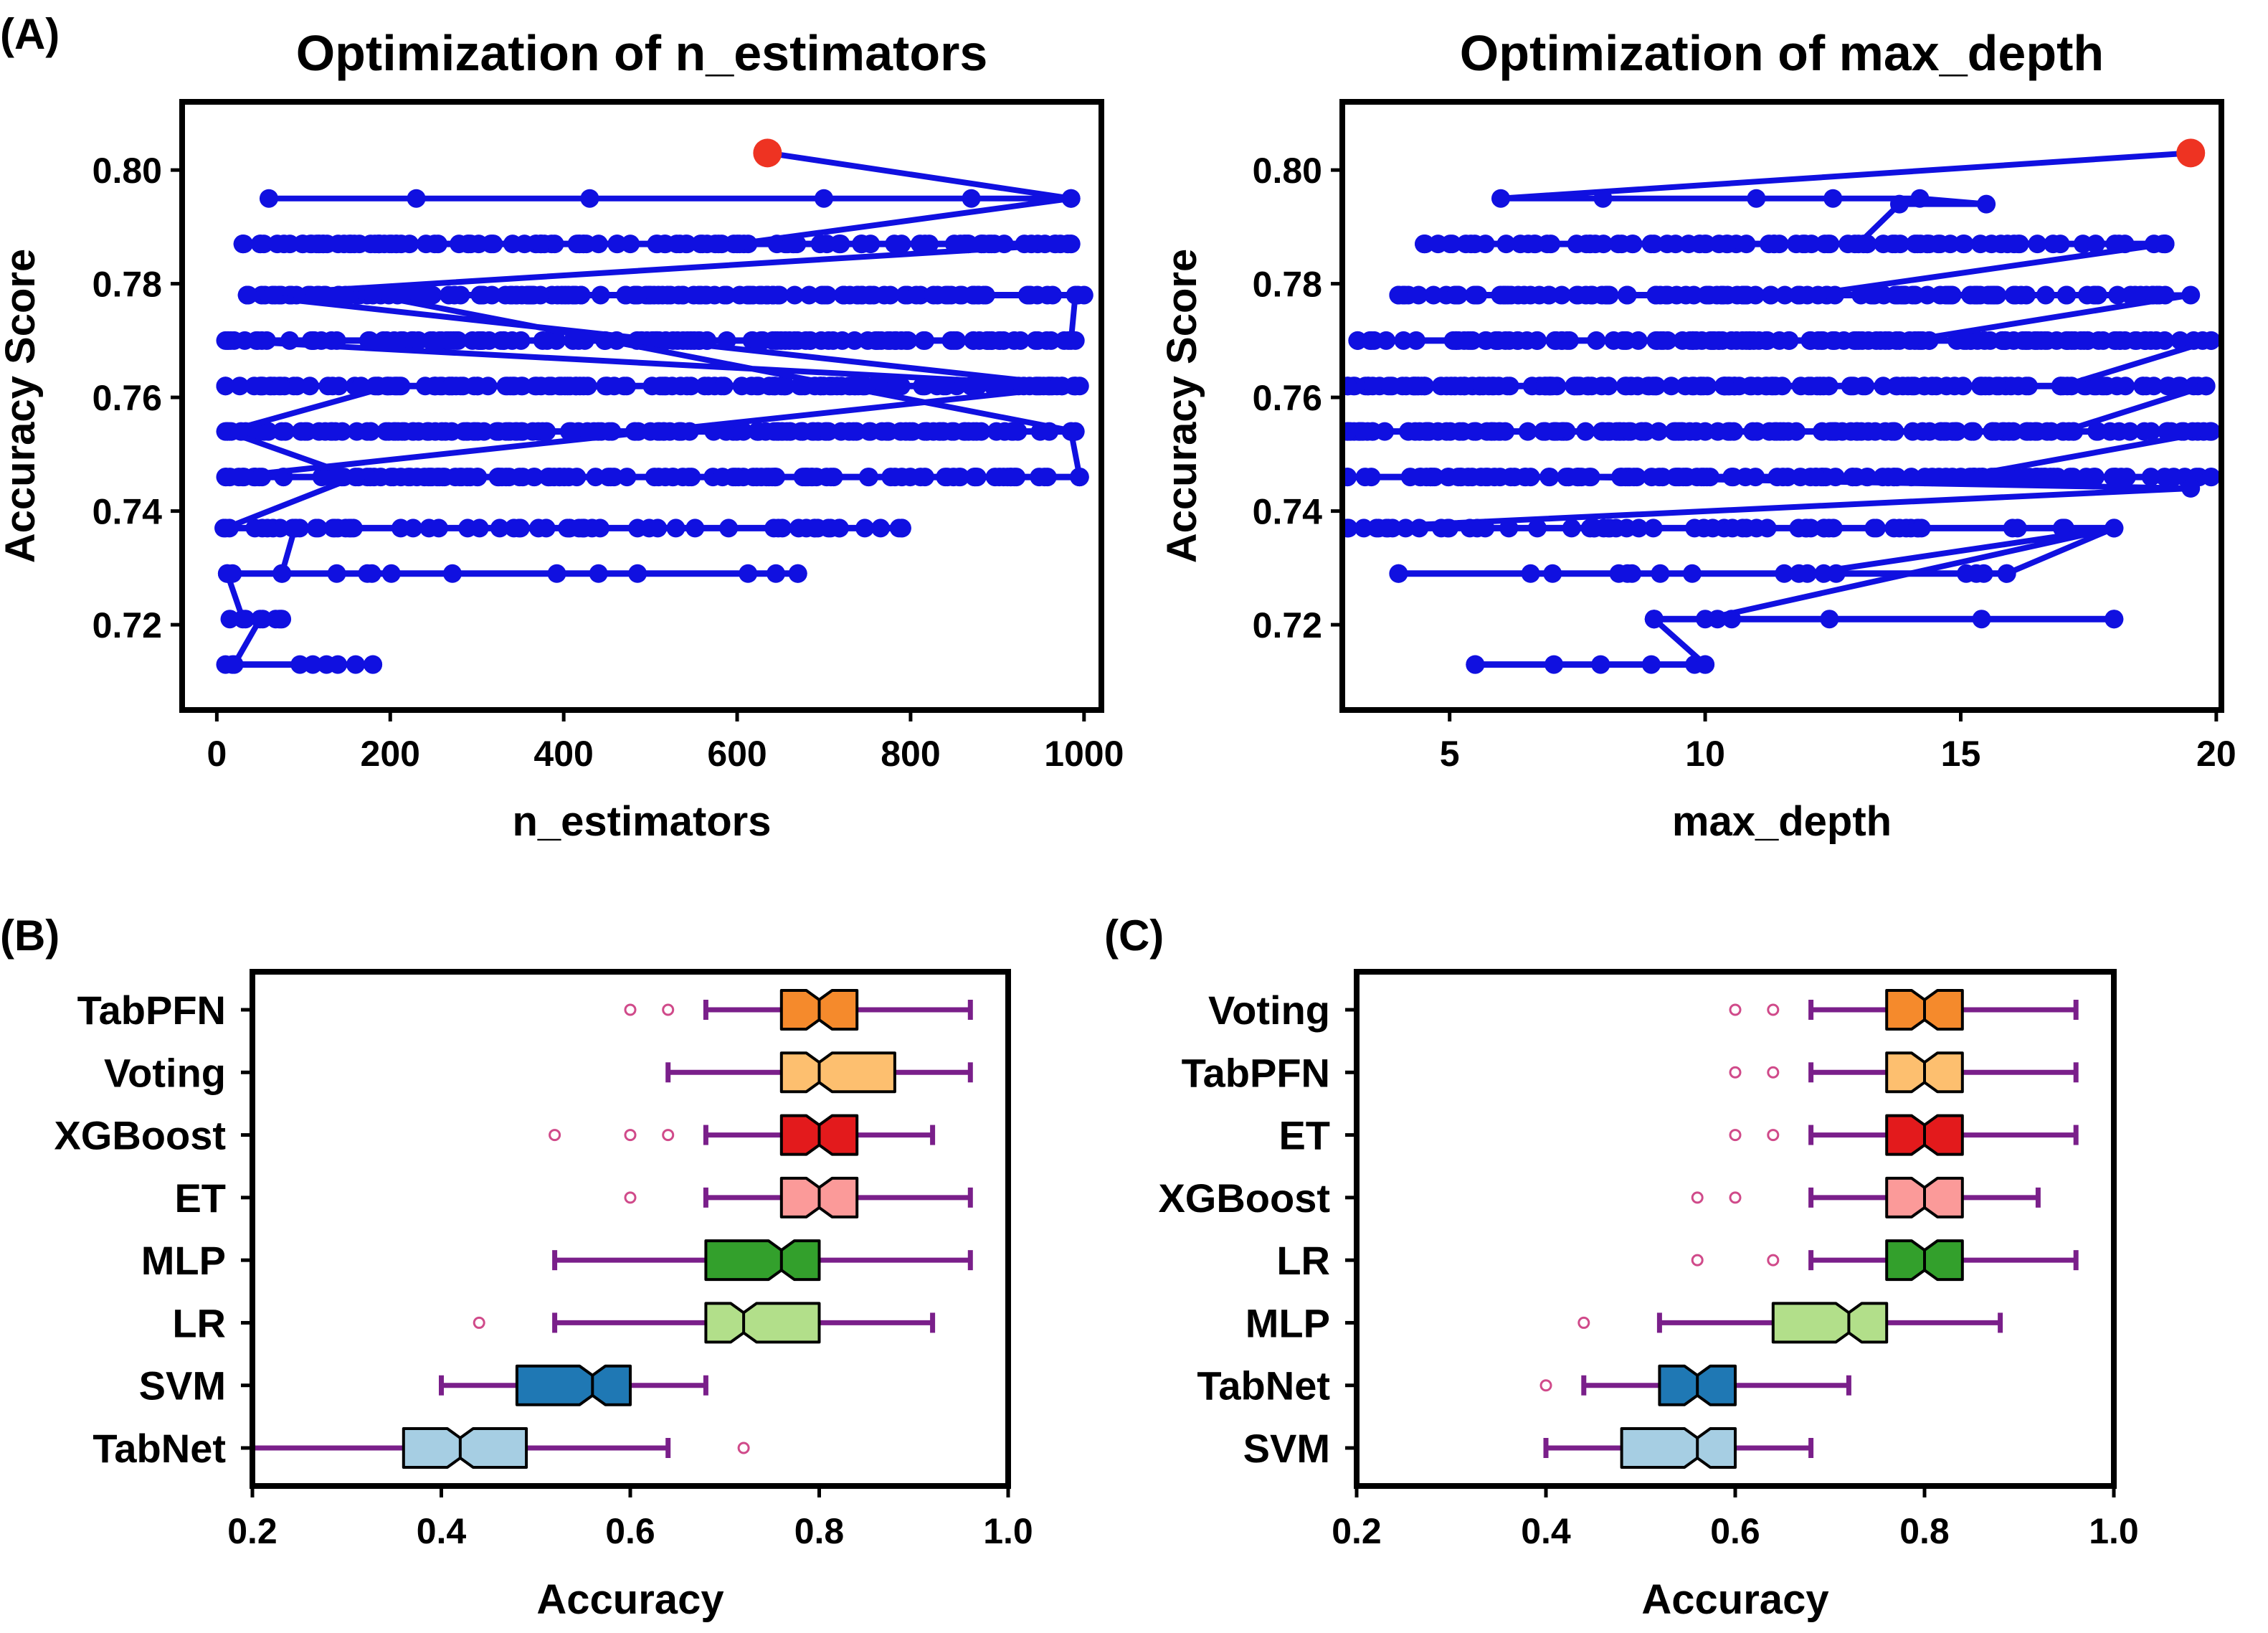 Image resolution: width=2268 pixels, height=1633 pixels. Describe the element at coordinates (1925, 1531) in the screenshot. I see `x-tick-label: 0.8` at that location.